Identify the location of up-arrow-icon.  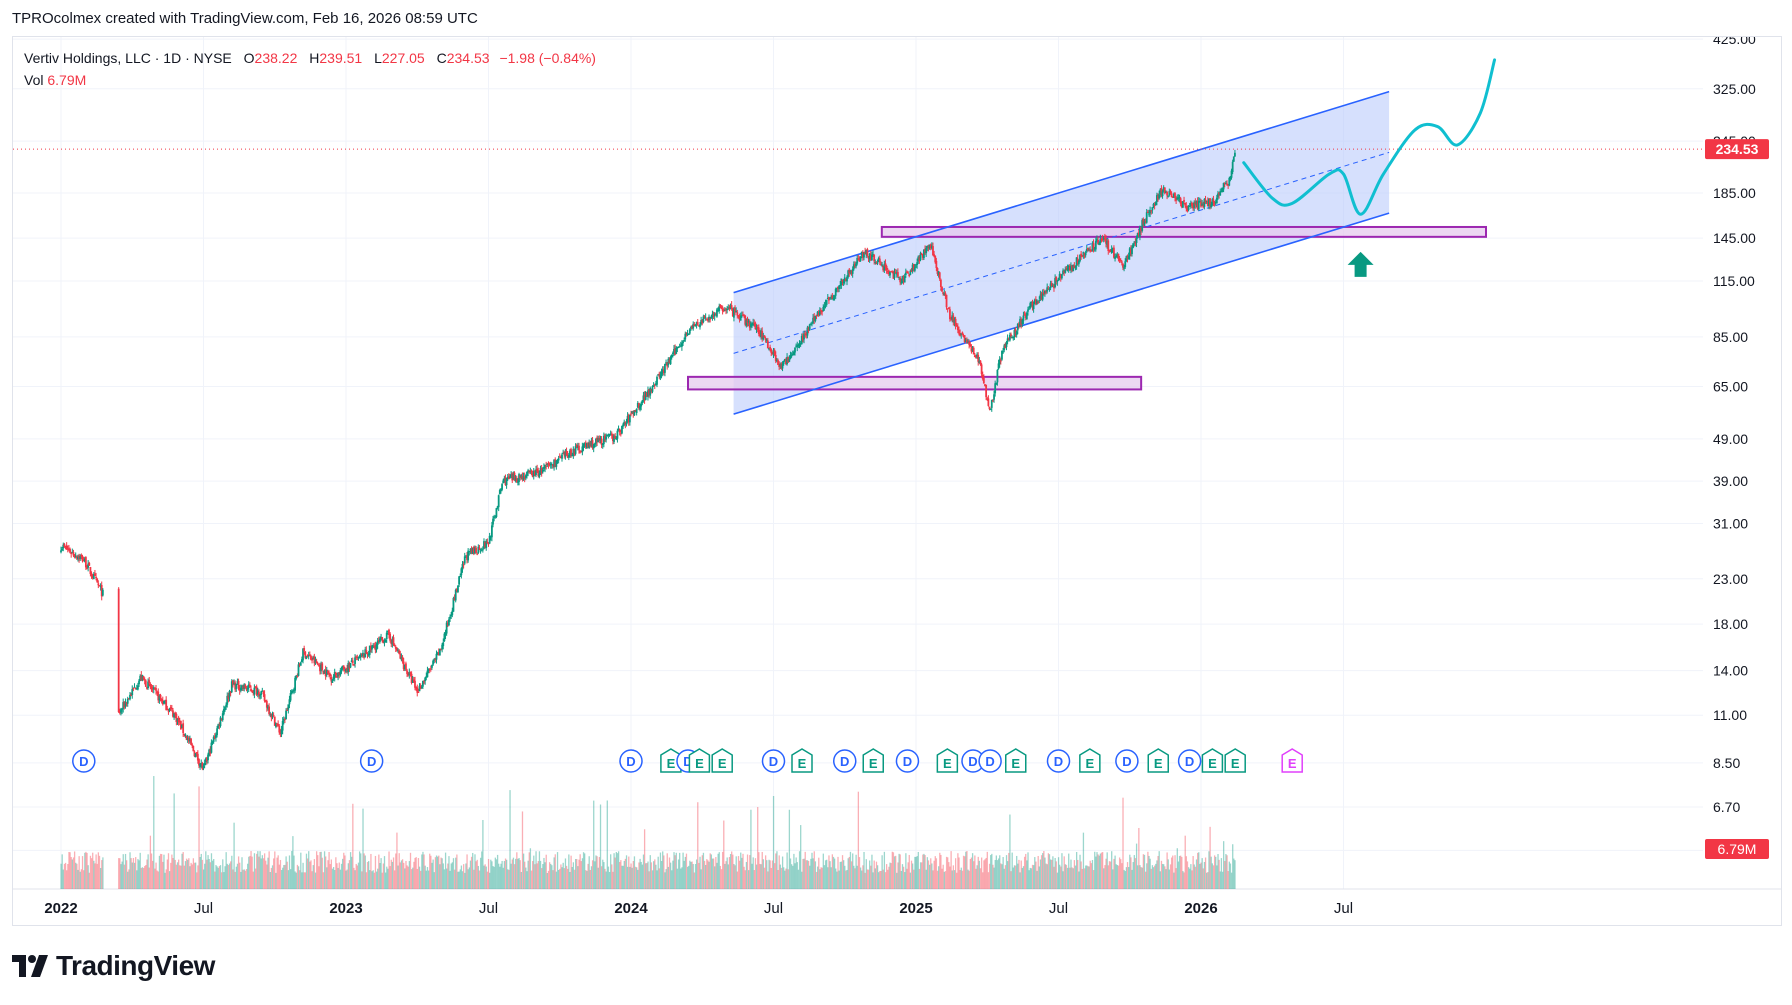
(1360, 264).